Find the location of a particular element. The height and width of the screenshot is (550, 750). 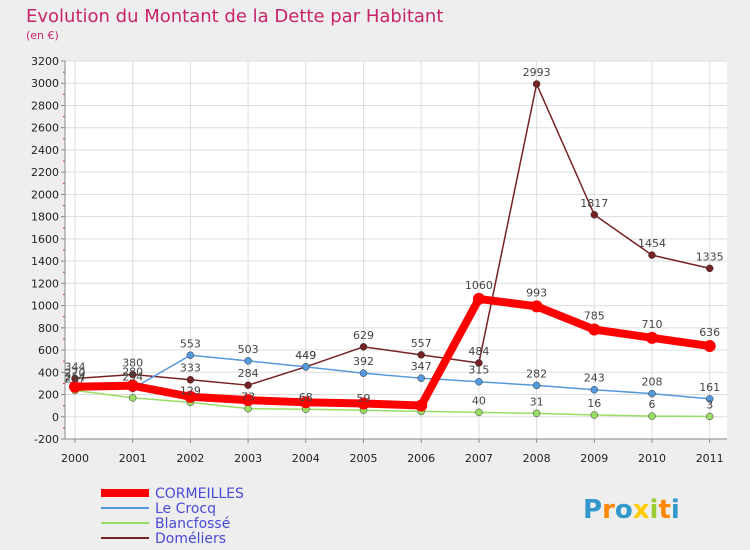

y-tick-label: 1800 is located at coordinates (45, 217).